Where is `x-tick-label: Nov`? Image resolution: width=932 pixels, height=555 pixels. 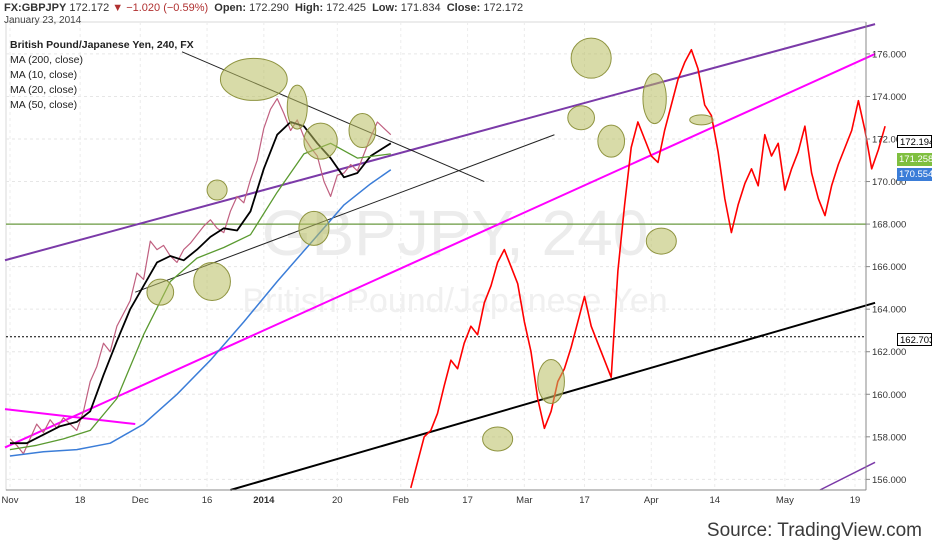 x-tick-label: Nov is located at coordinates (10, 500).